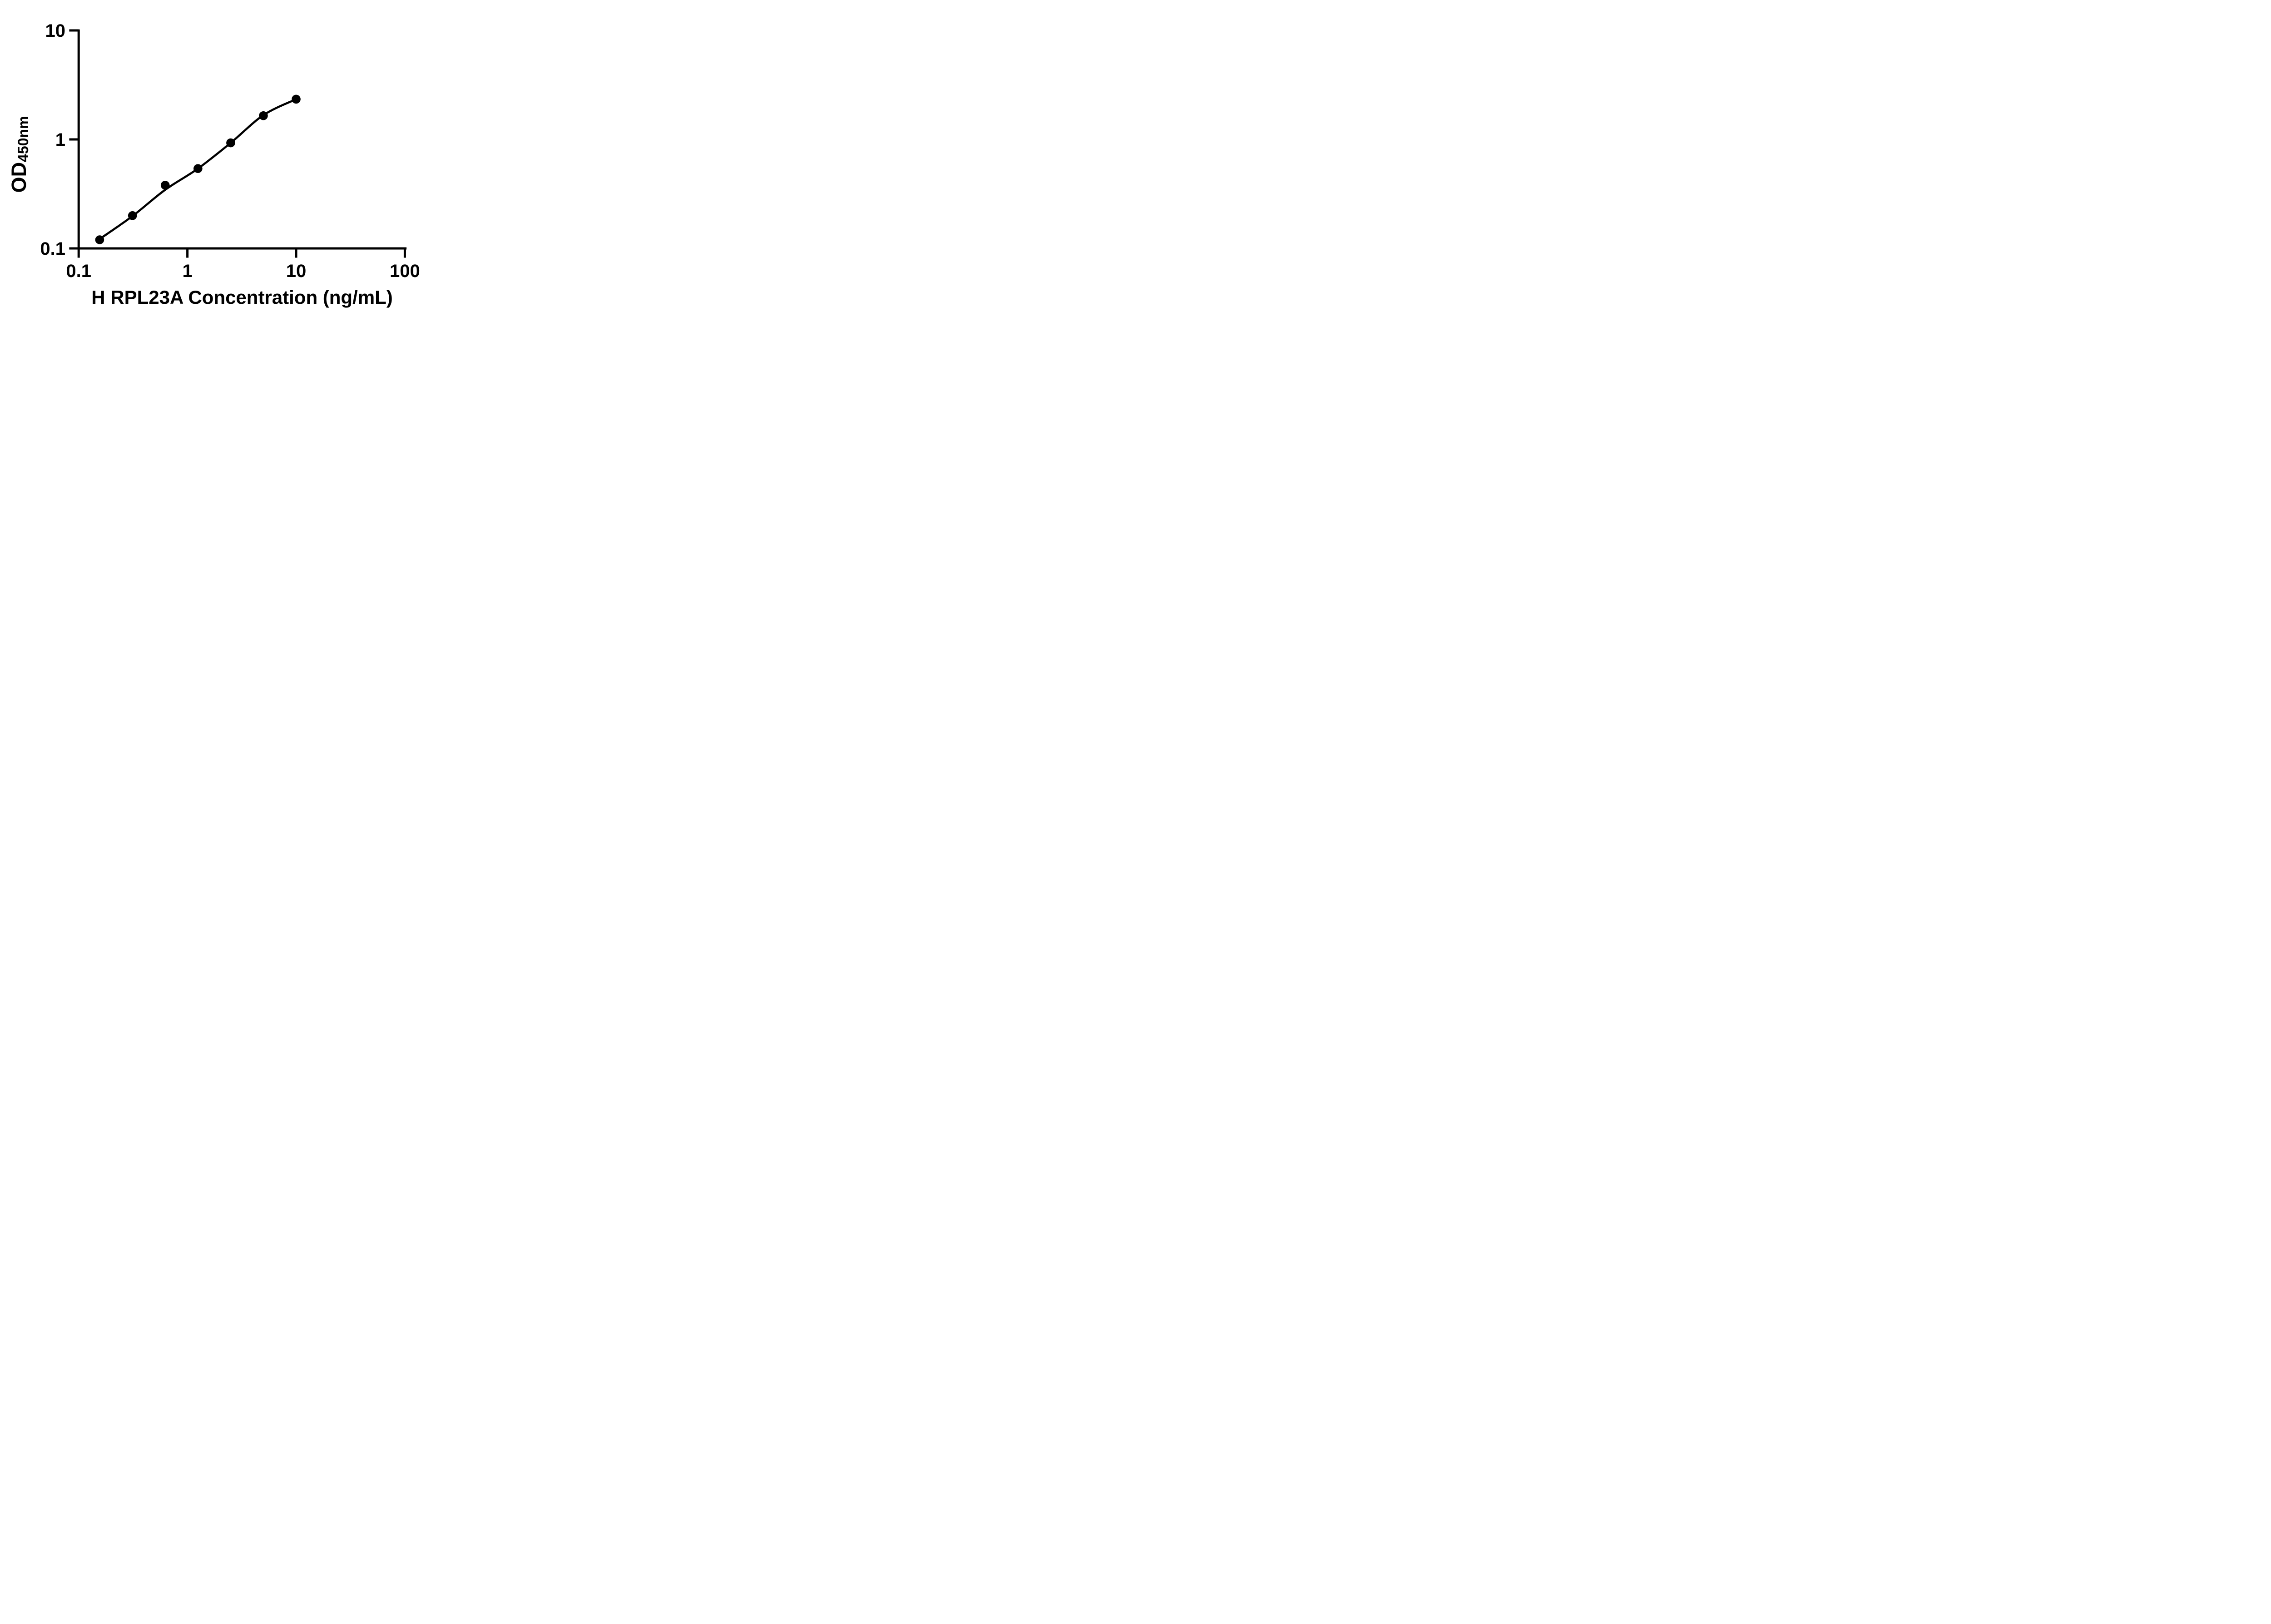 The height and width of the screenshot is (1624, 2271). What do you see at coordinates (55, 31) in the screenshot?
I see `y-tick-label: 10` at bounding box center [55, 31].